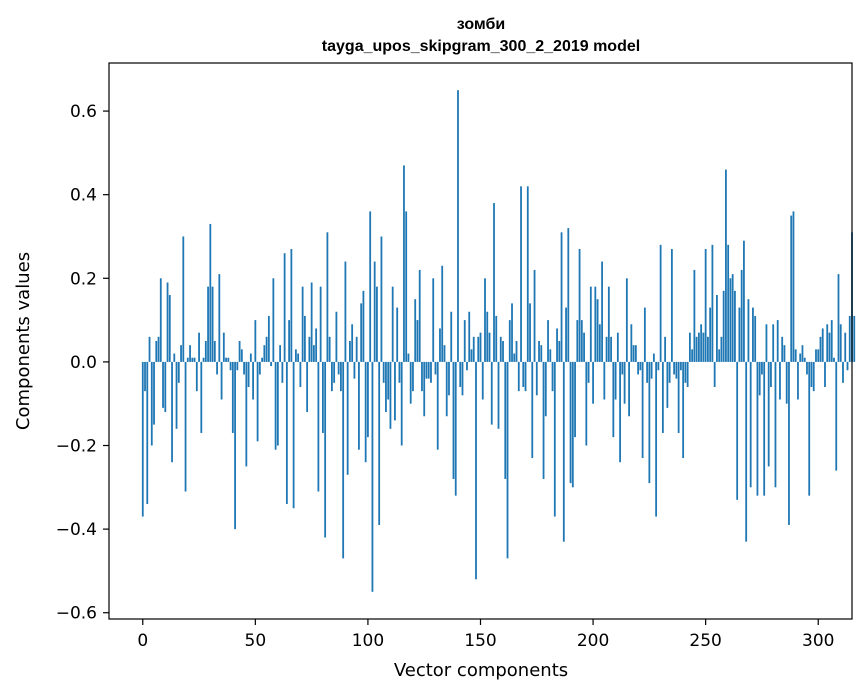 Image resolution: width=867 pixels, height=696 pixels. Describe the element at coordinates (481, 46) in the screenshot. I see `chart-title-line-2: tayga_upos_skipgram_300_2_2019 model` at that location.